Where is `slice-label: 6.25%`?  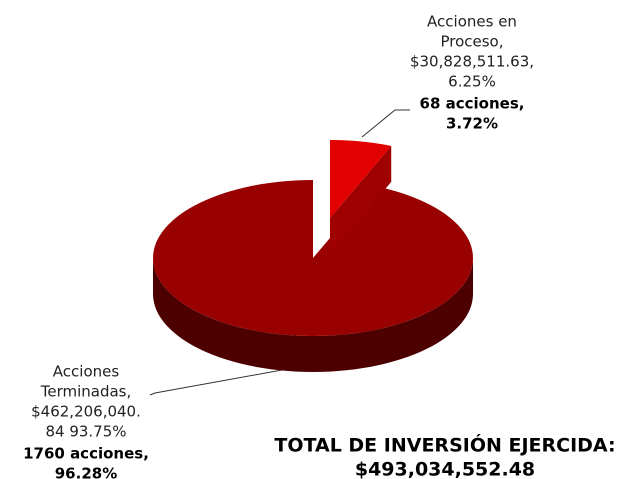
slice-label: 6.25% is located at coordinates (472, 82).